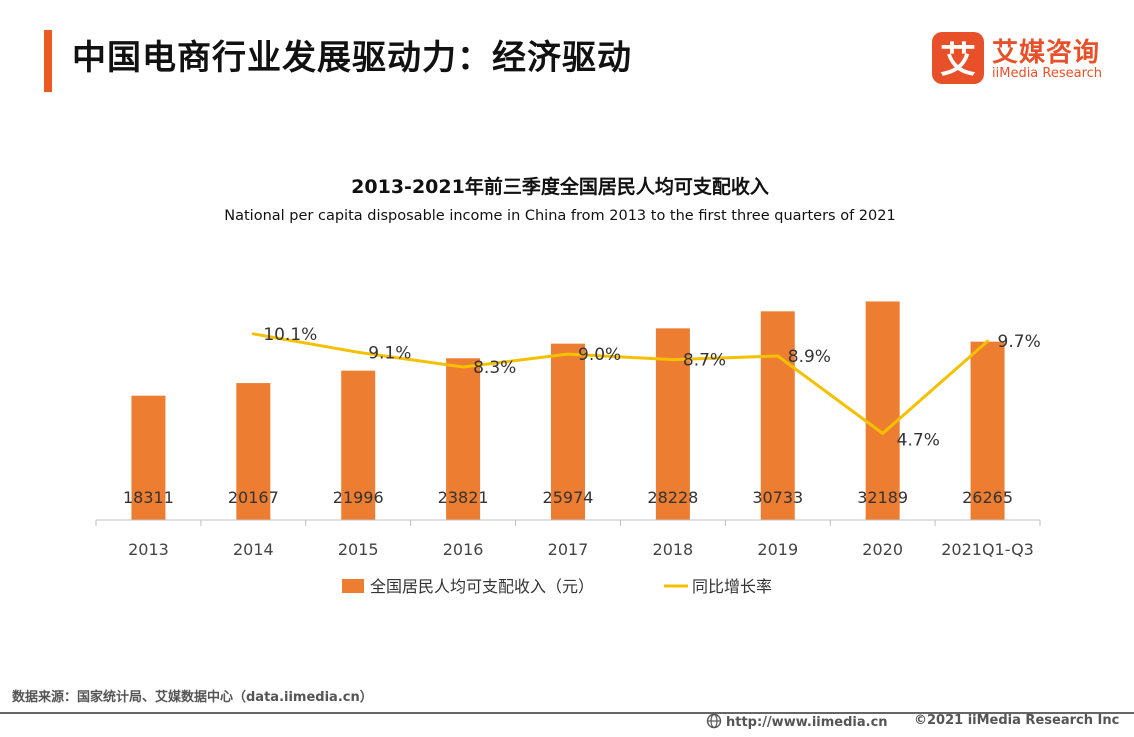 The height and width of the screenshot is (737, 1134). I want to click on bar-2016, so click(463, 439).